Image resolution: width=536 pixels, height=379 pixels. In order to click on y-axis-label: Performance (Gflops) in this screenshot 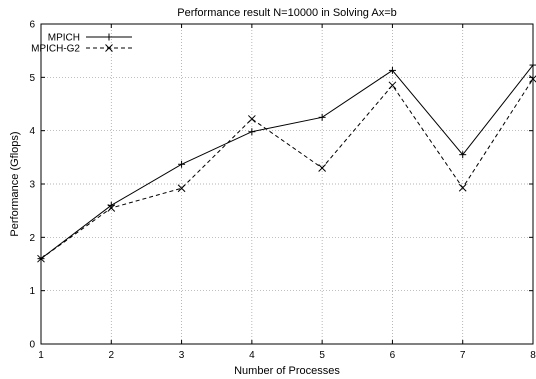, I will do `click(15, 183)`.